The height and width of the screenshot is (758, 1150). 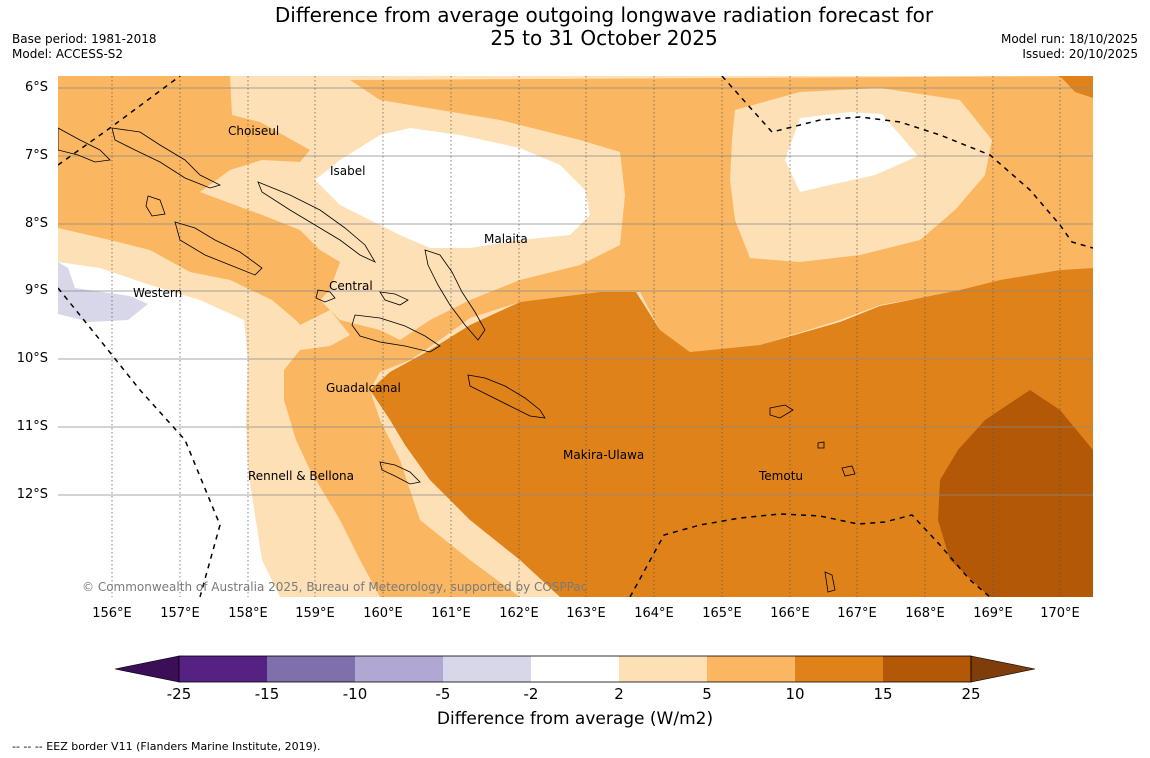 What do you see at coordinates (363, 388) in the screenshot?
I see `region-guadalcanal: Guadalcanal` at bounding box center [363, 388].